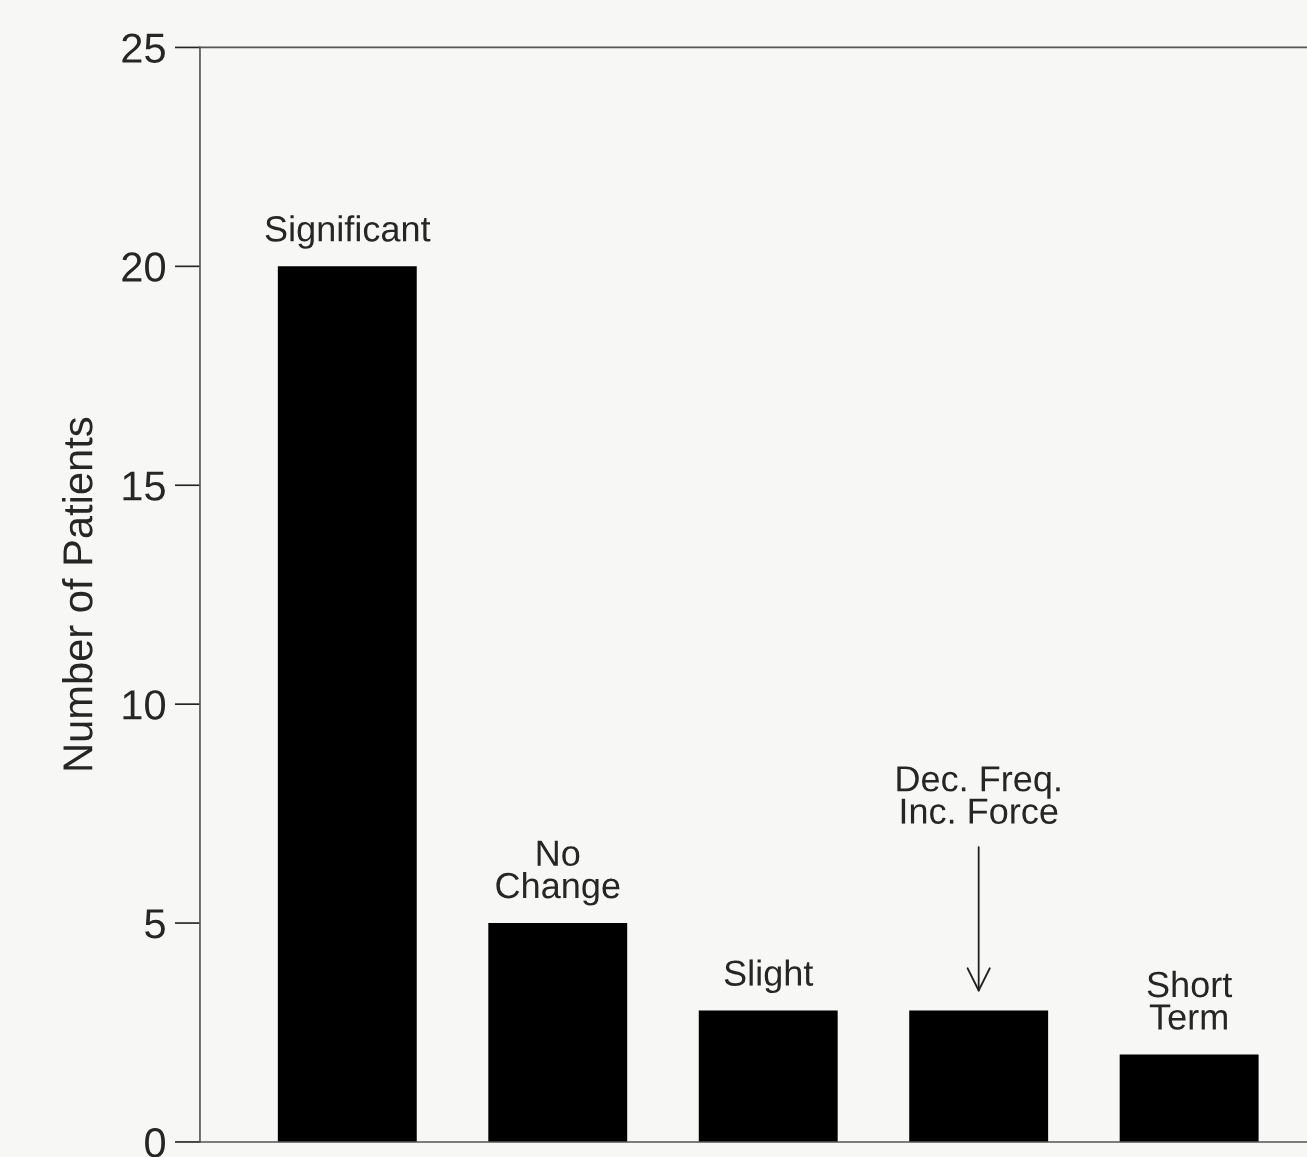  I want to click on y-tick-label: 0, so click(155, 1142).